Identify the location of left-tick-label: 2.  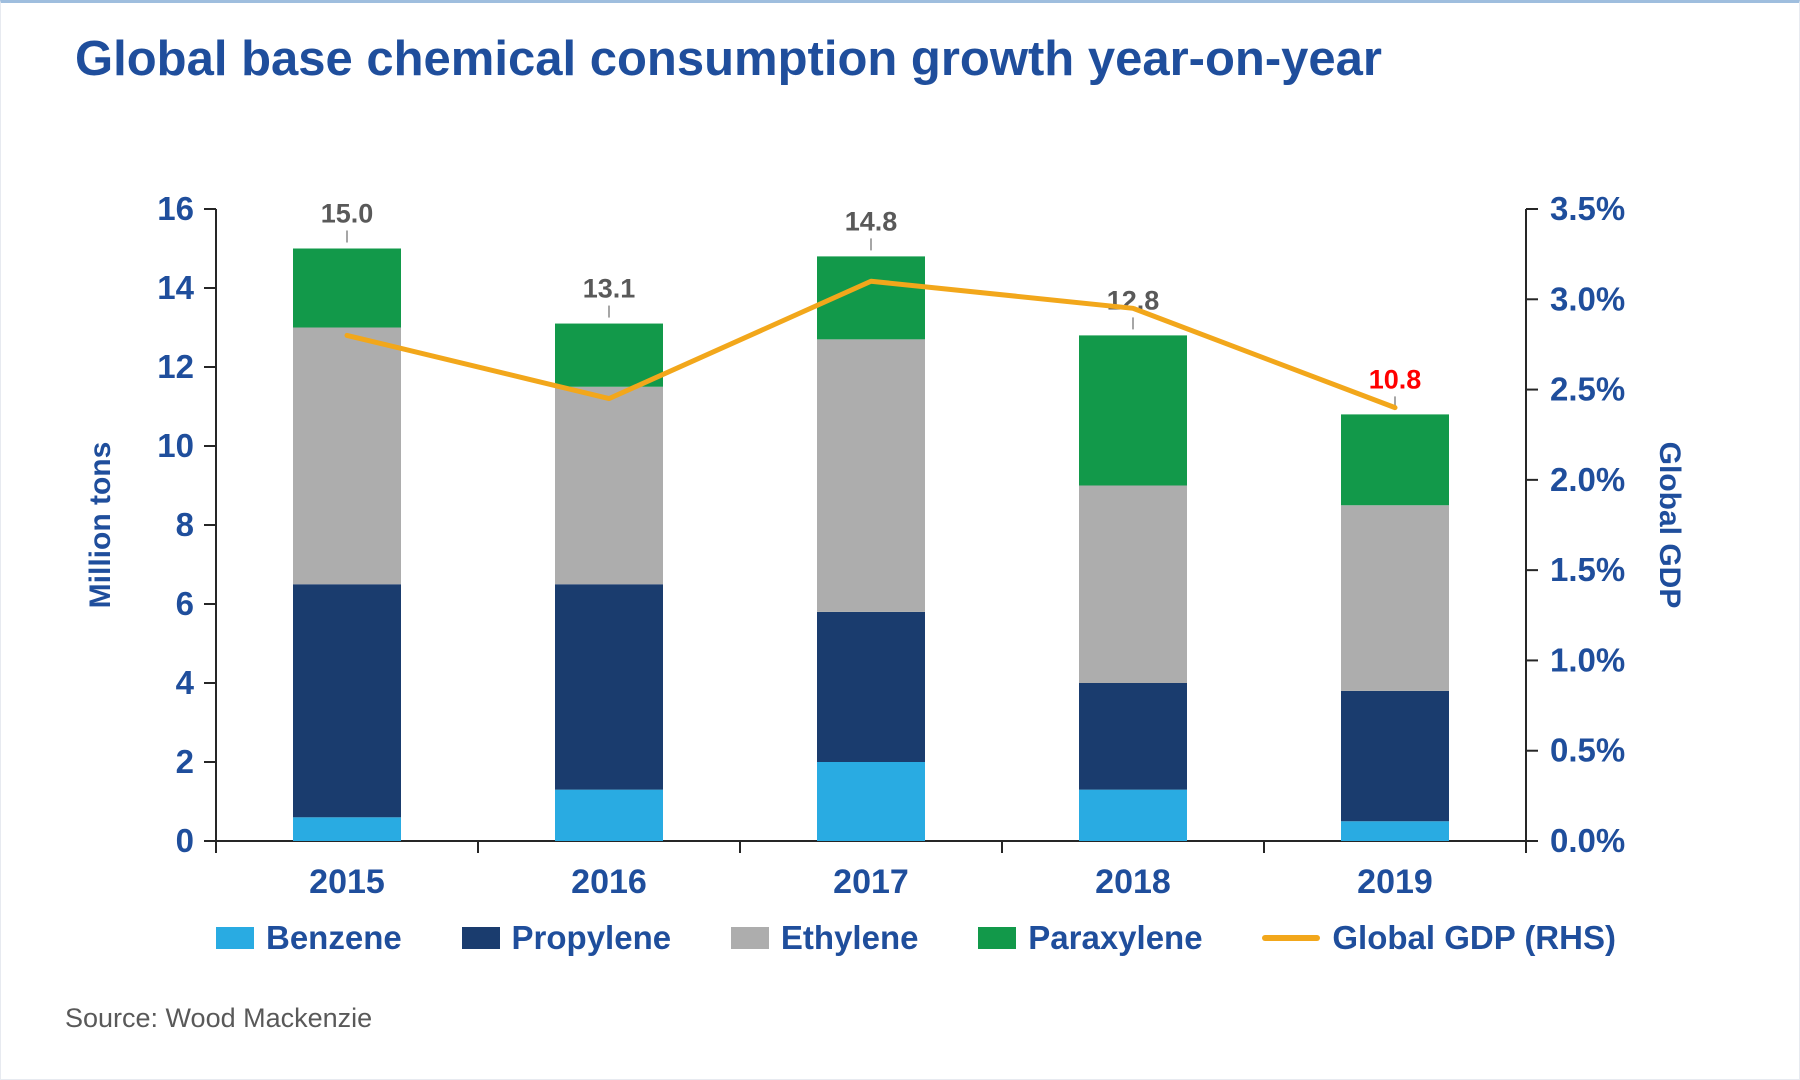
(185, 761).